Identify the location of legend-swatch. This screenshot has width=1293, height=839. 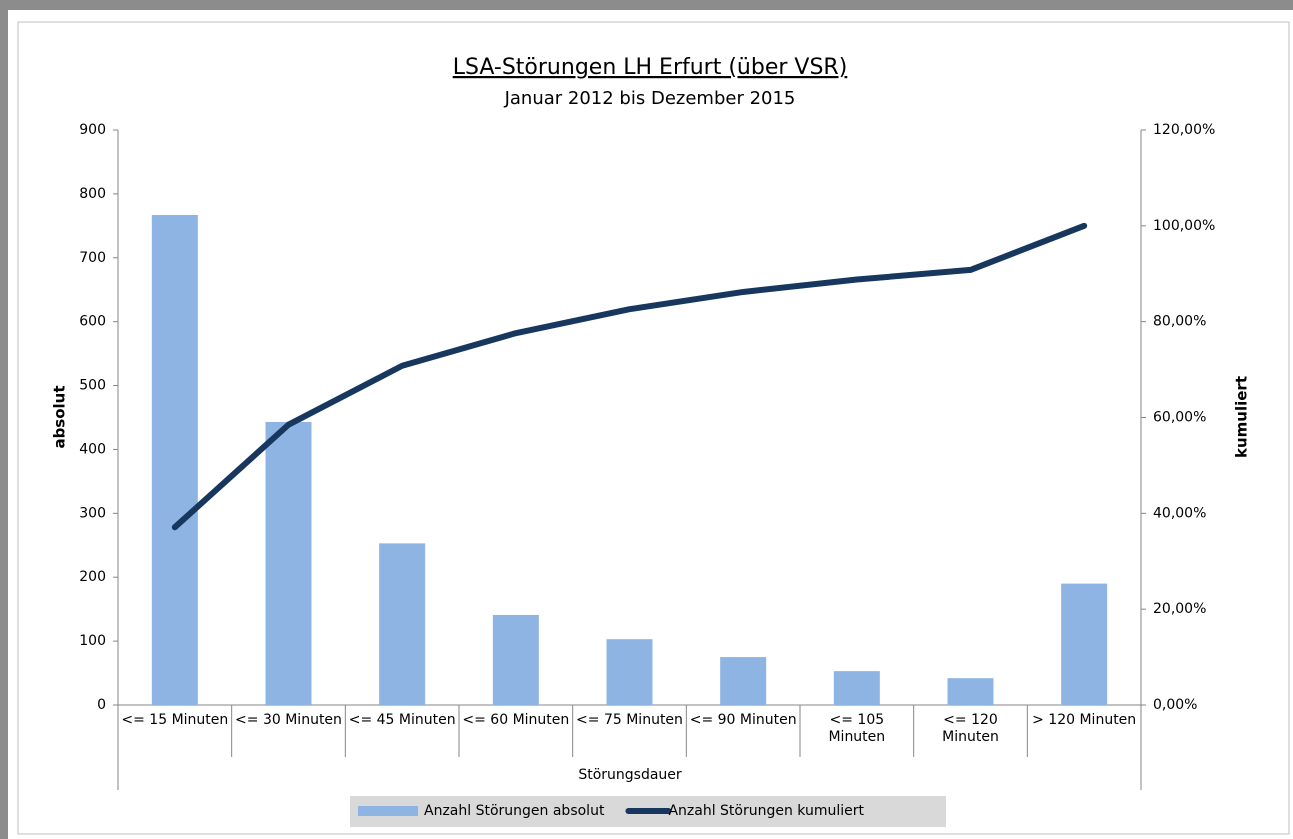
(388, 811).